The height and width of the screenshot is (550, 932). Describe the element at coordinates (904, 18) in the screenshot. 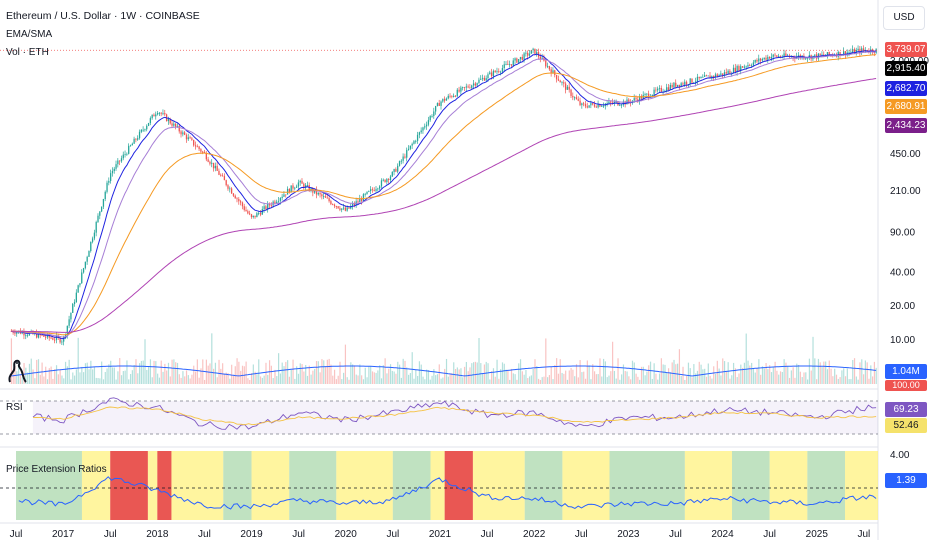

I see `currency-button: USD` at that location.